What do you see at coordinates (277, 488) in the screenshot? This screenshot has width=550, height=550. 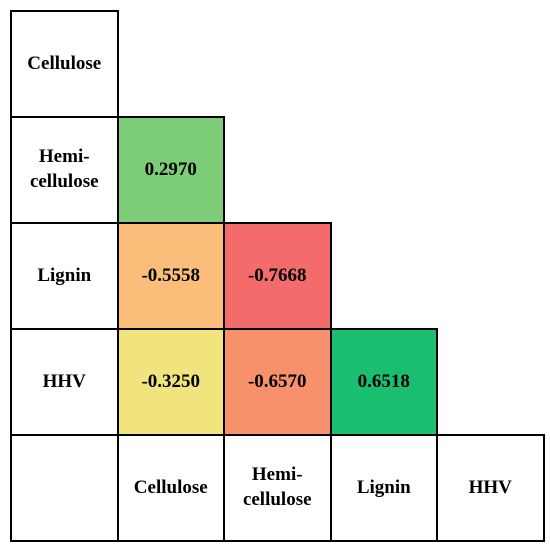 I see `column-label: Hemi- cellulose` at bounding box center [277, 488].